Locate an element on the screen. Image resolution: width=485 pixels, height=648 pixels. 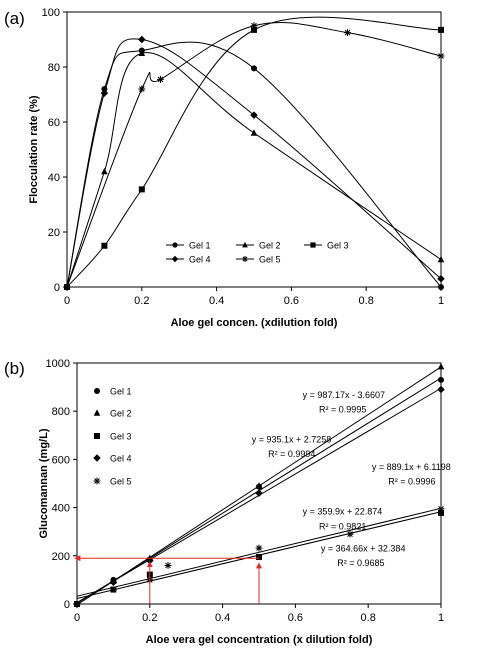
x-axis-title: Aloe gel concen. (xdilution fold) is located at coordinates (254, 323).